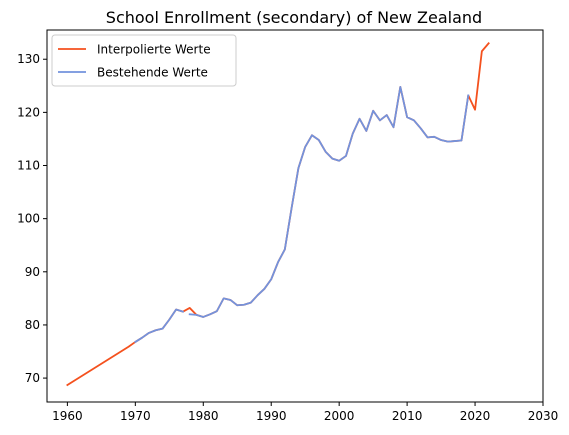  What do you see at coordinates (271, 416) in the screenshot?
I see `x-tick-label: 1990` at bounding box center [271, 416].